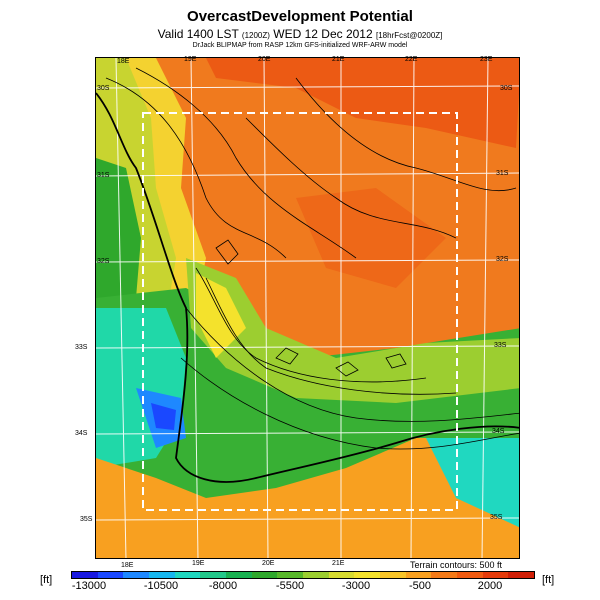 The image size is (600, 600). Describe the element at coordinates (472, 483) in the screenshot. I see `southeast-cyan` at that location.